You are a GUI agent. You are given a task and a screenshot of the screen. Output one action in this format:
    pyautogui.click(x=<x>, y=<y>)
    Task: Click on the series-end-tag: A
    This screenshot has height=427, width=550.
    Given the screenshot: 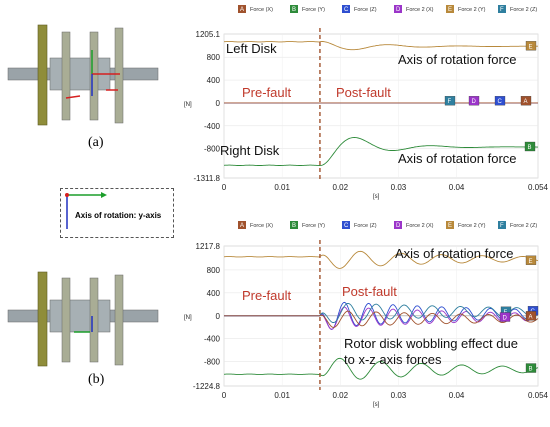 What is the action you would take?
    pyautogui.click(x=526, y=102)
    